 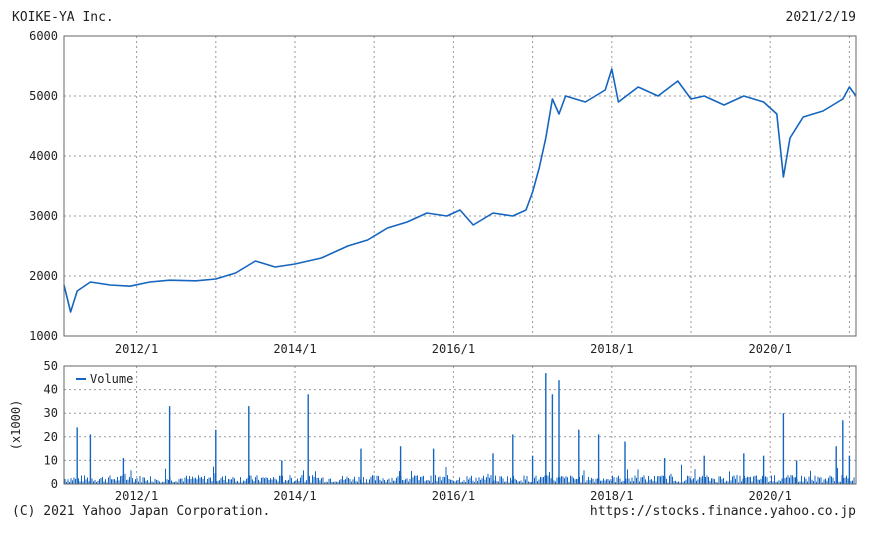 What do you see at coordinates (294, 496) in the screenshot?
I see `volume-x-tick-2014-1: 2014/1` at bounding box center [294, 496].